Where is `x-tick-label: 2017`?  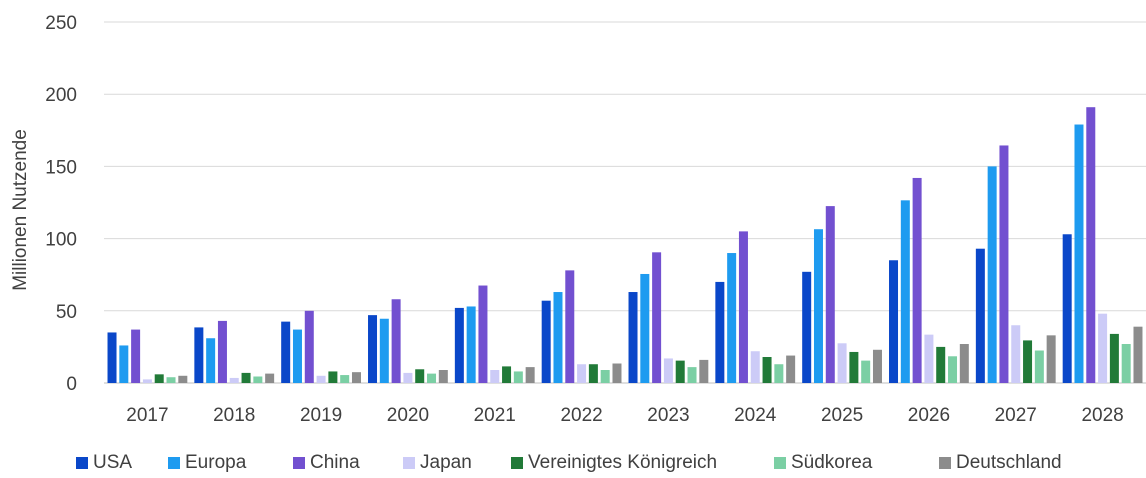 x-tick-label: 2017 is located at coordinates (147, 415).